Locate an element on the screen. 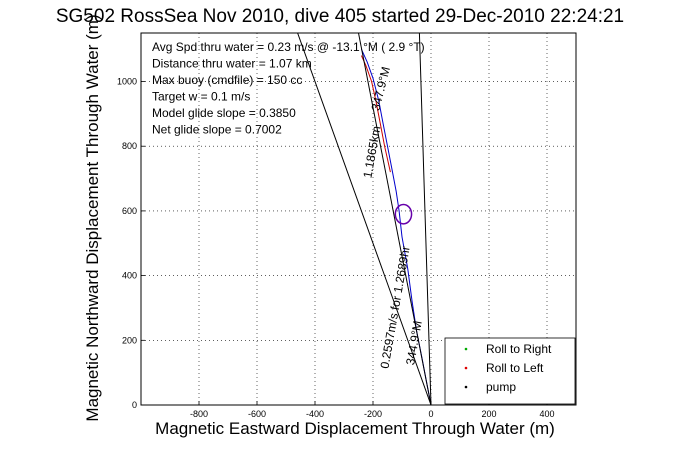 The width and height of the screenshot is (681, 454). x-tick-label: -600 is located at coordinates (257, 414).